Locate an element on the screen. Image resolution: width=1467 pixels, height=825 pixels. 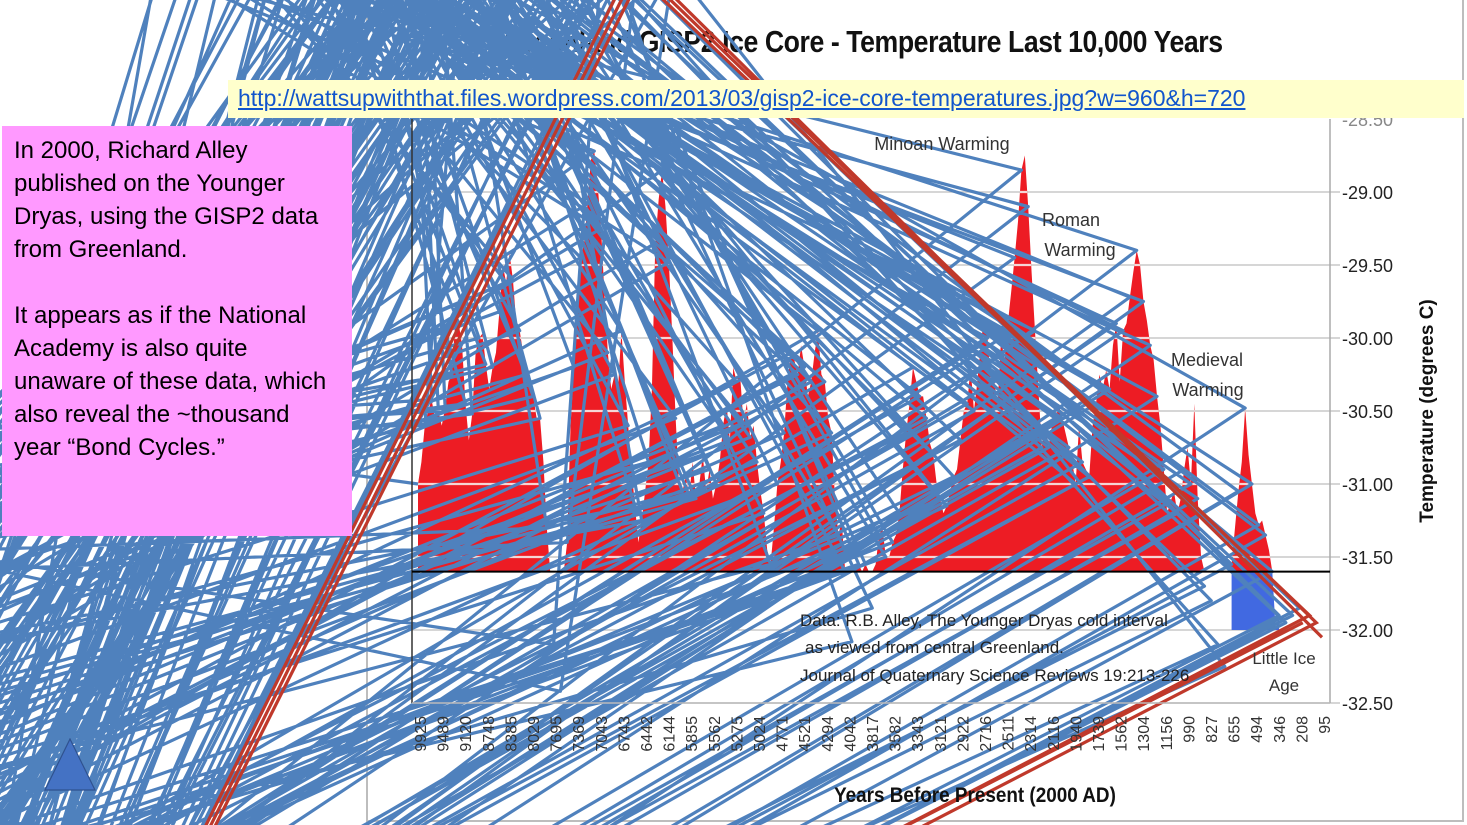
x-tick-label: 4042 is located at coordinates (850, 734).